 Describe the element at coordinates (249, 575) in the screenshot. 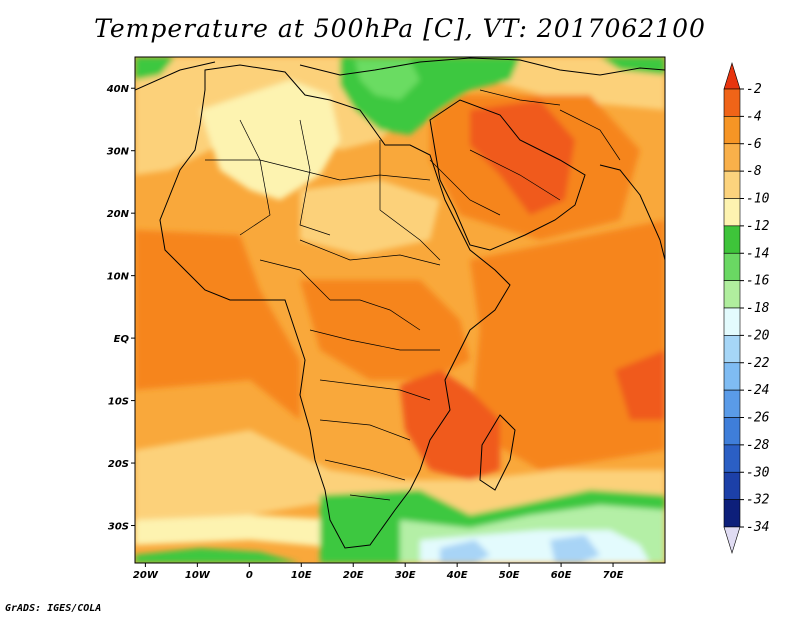

I see `x-tick-label: 0` at that location.